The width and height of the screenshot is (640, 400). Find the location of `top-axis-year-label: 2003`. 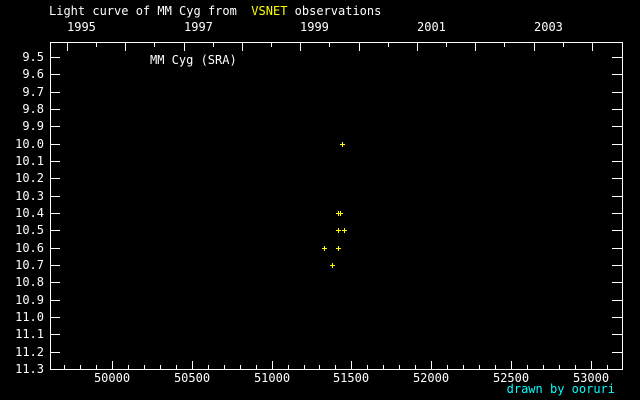

top-axis-year-label: 2003 is located at coordinates (548, 27).